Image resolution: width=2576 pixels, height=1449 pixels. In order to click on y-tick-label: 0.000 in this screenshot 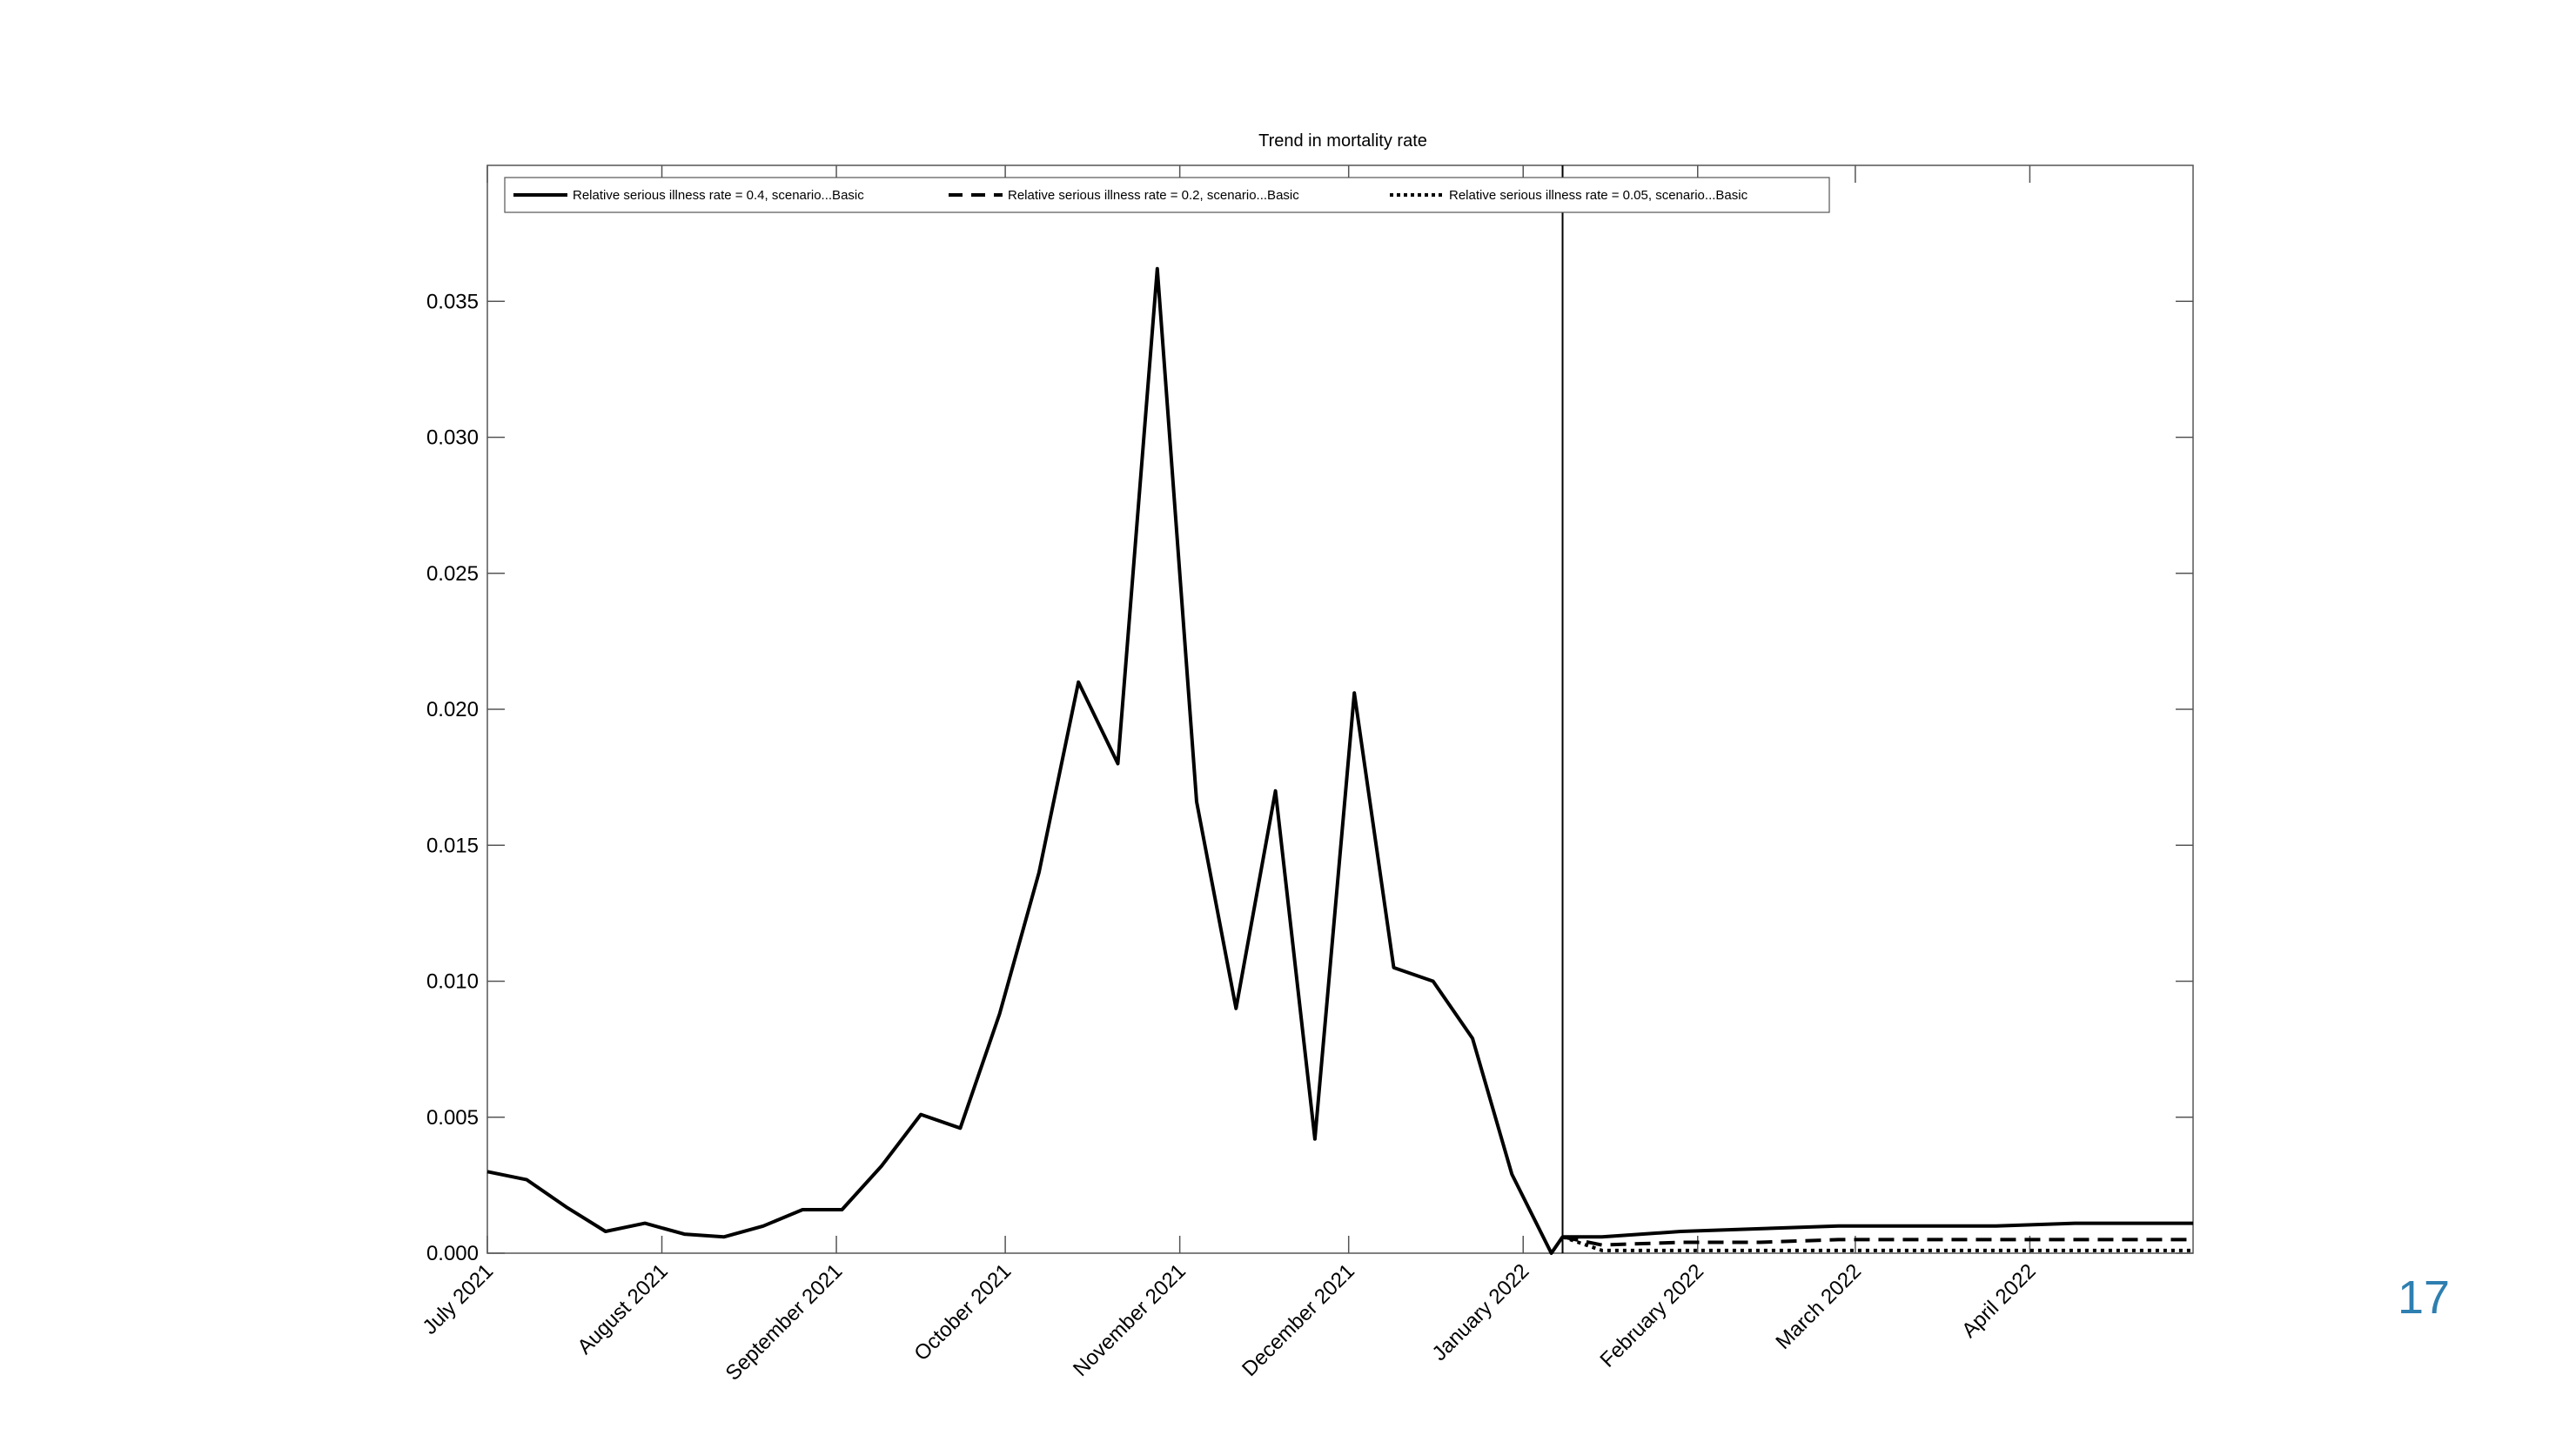, I will do `click(453, 1253)`.